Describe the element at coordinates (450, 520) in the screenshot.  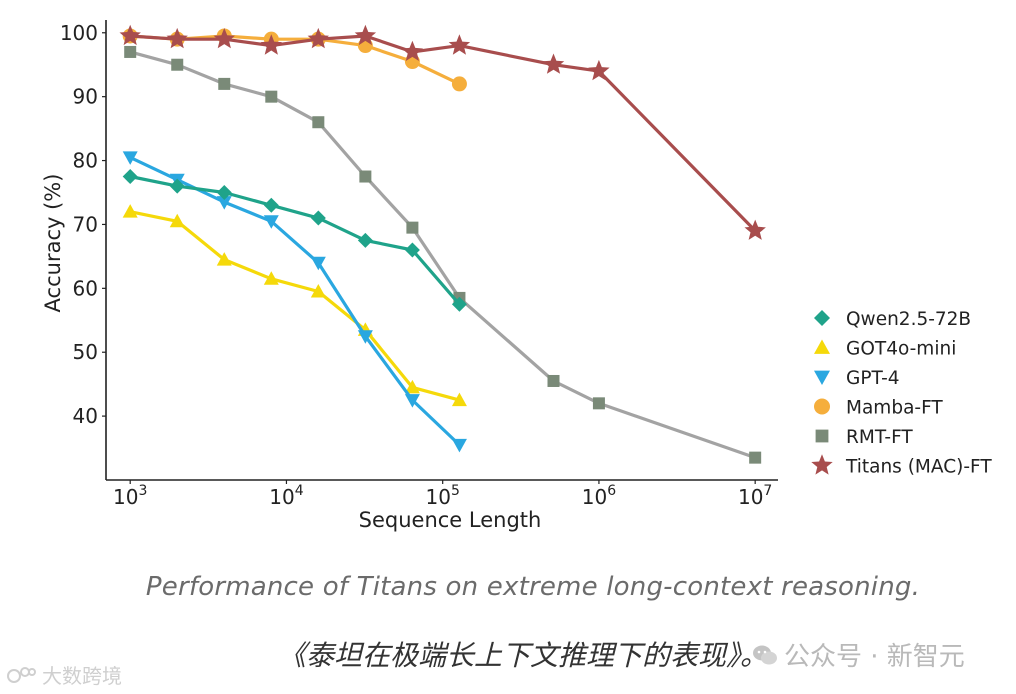
I see `x-axis-label: Sequence Length` at that location.